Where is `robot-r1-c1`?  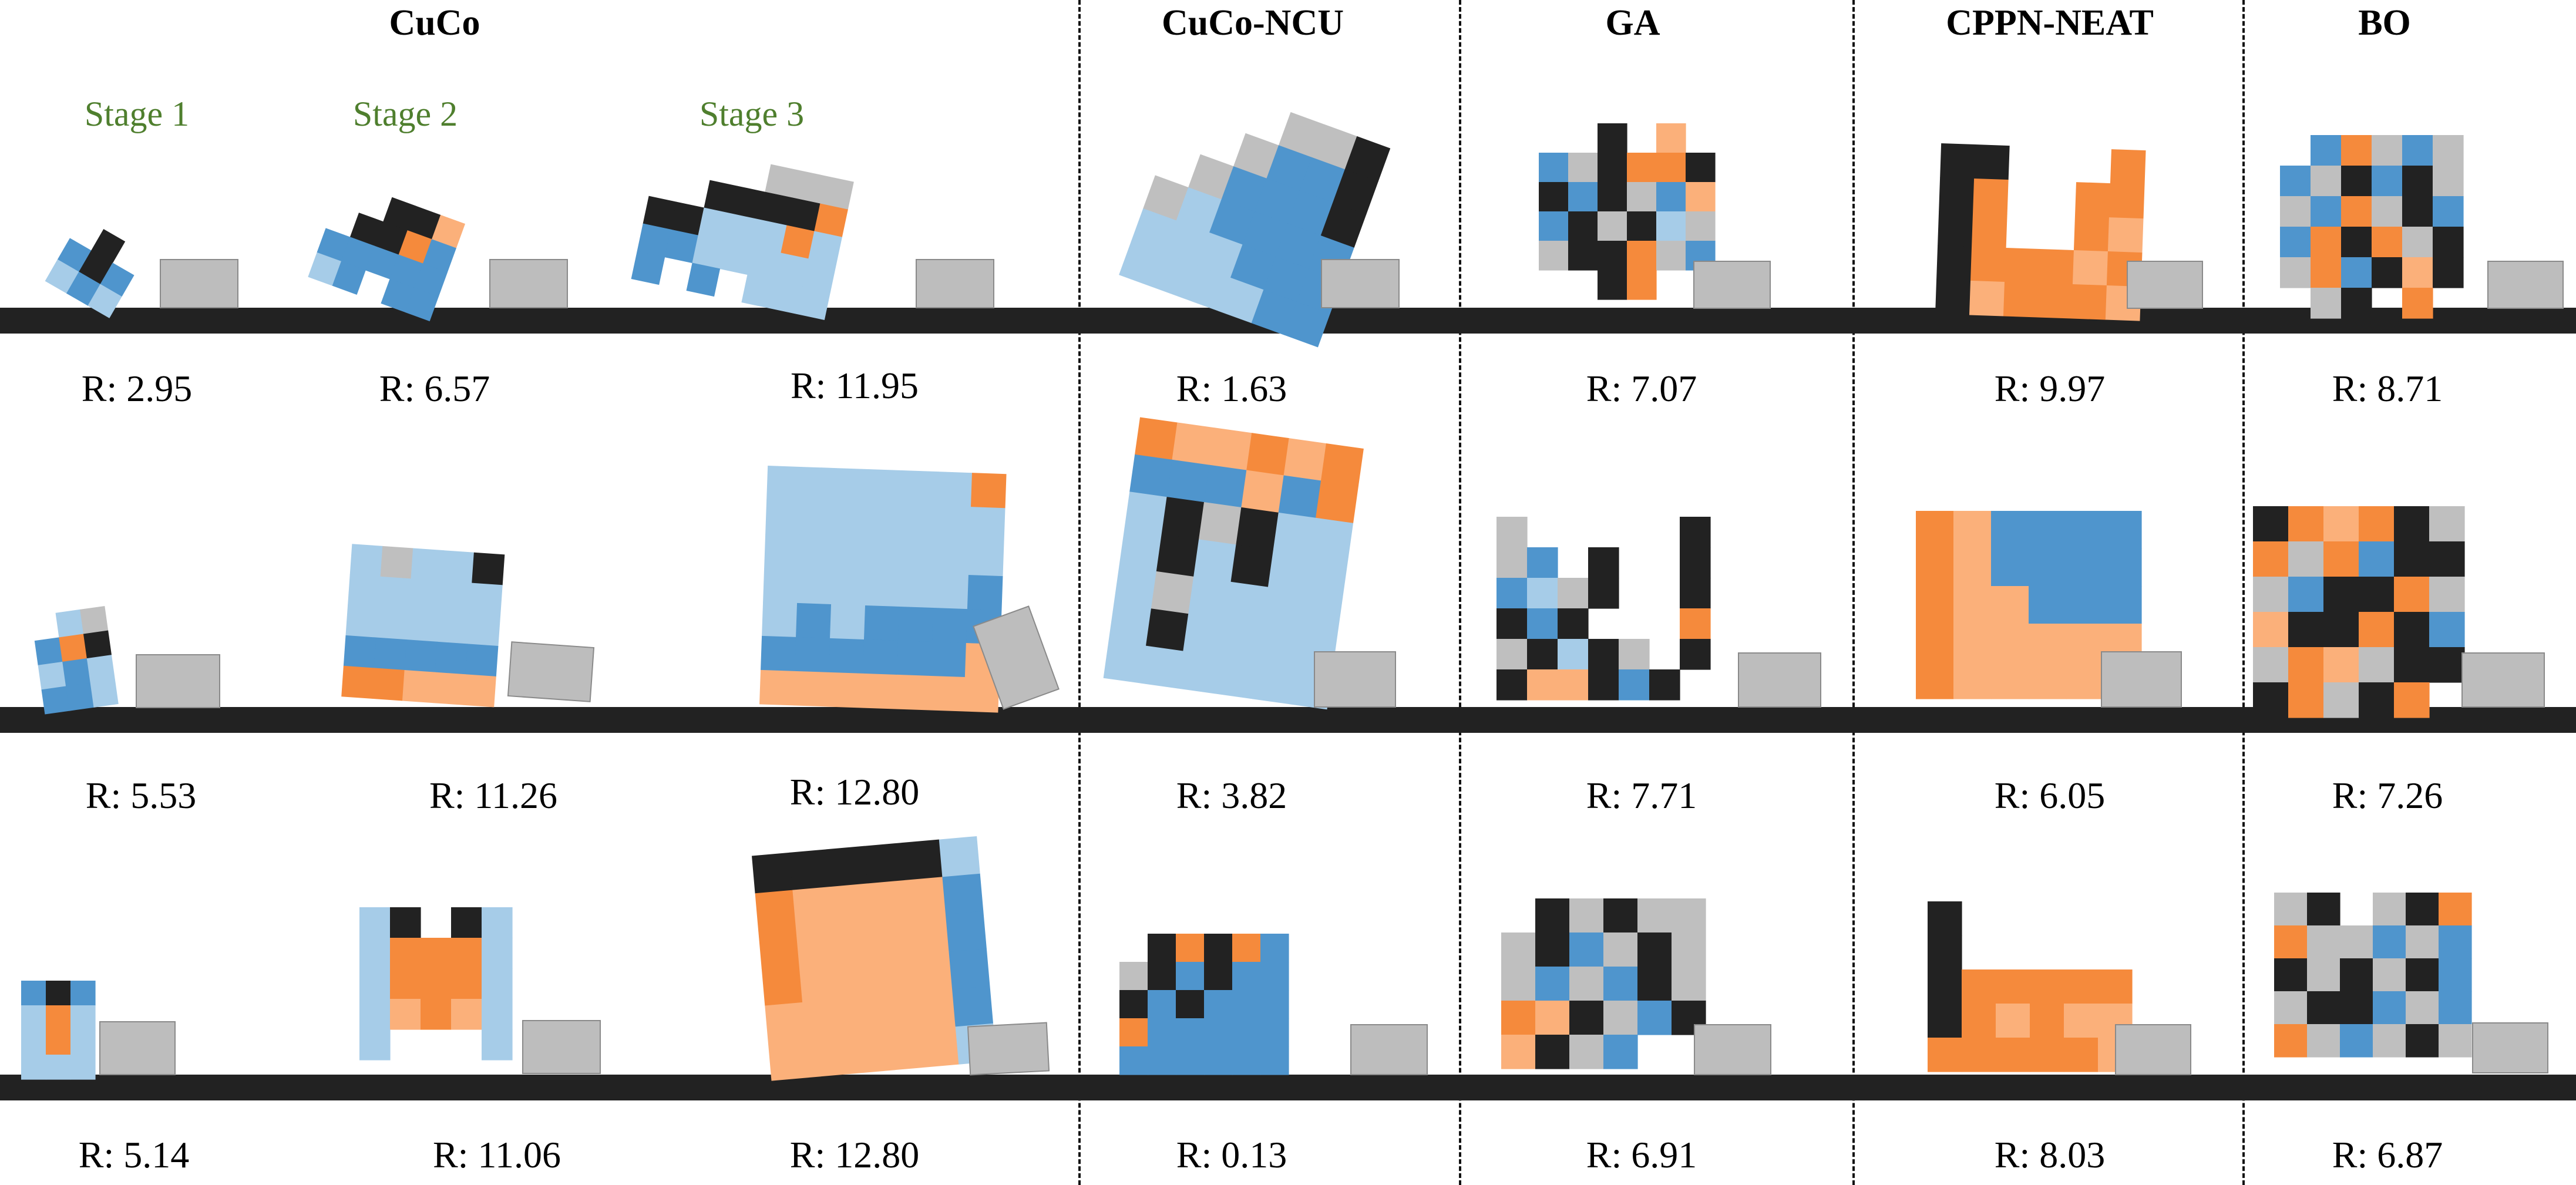
robot-r1-c1 is located at coordinates (89, 273).